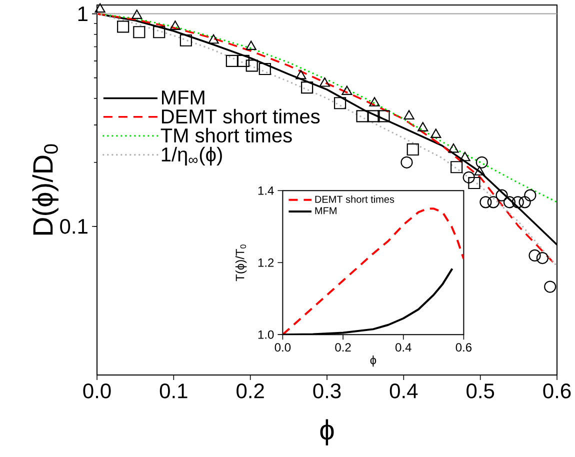  Describe the element at coordinates (241, 263) in the screenshot. I see `y-axis-title: T(ϕ)/T$_{0}$` at that location.